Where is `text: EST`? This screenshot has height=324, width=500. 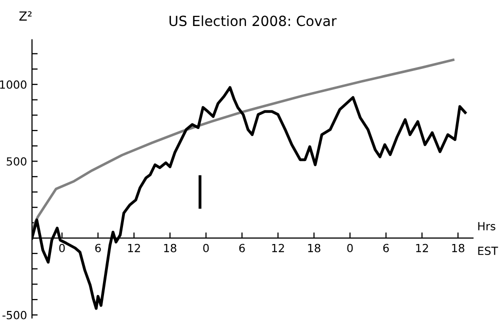 text: EST is located at coordinates (488, 251).